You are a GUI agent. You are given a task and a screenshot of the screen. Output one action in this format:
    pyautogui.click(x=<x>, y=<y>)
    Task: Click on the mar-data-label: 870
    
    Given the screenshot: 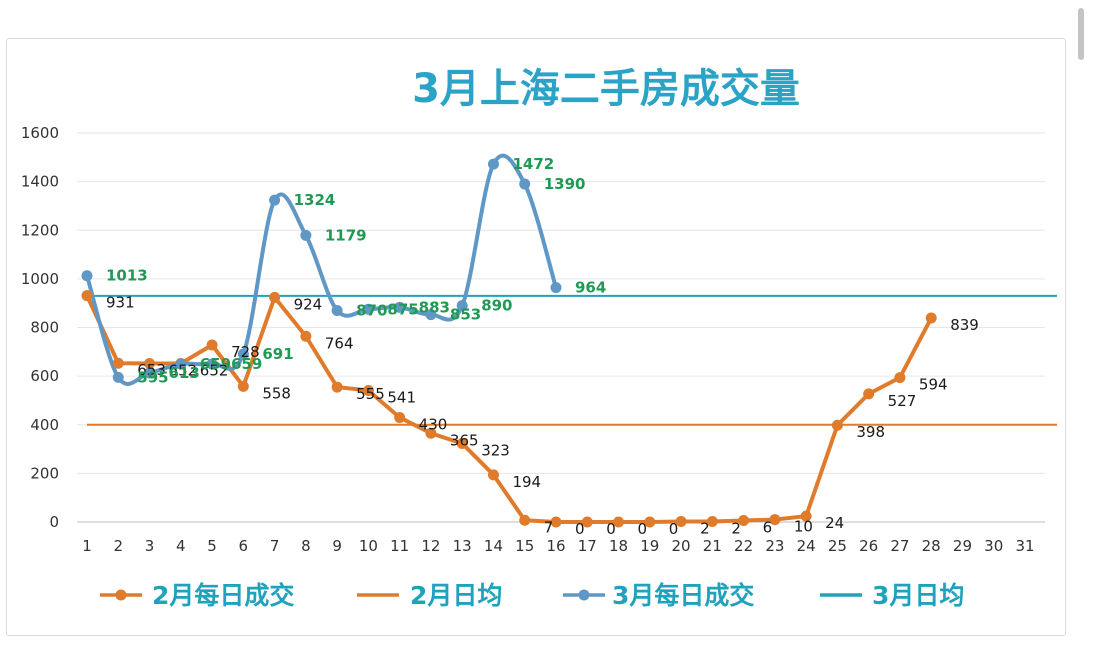 What is the action you would take?
    pyautogui.click(x=371, y=310)
    